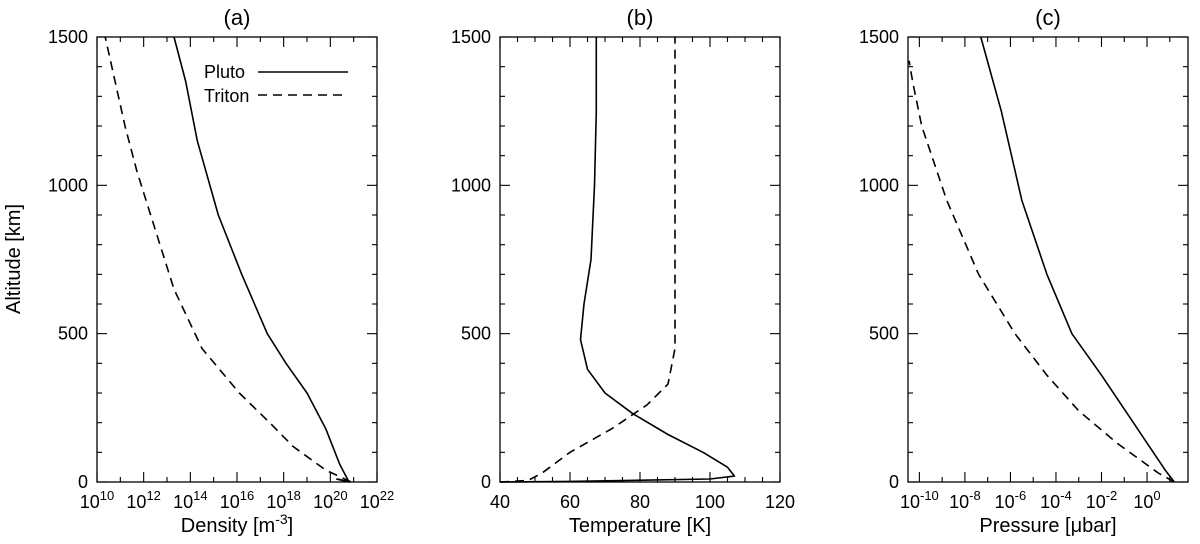 This screenshot has height=544, width=1200. Describe the element at coordinates (14, 259) in the screenshot. I see `y-axis-label: Altitude [km]` at that location.